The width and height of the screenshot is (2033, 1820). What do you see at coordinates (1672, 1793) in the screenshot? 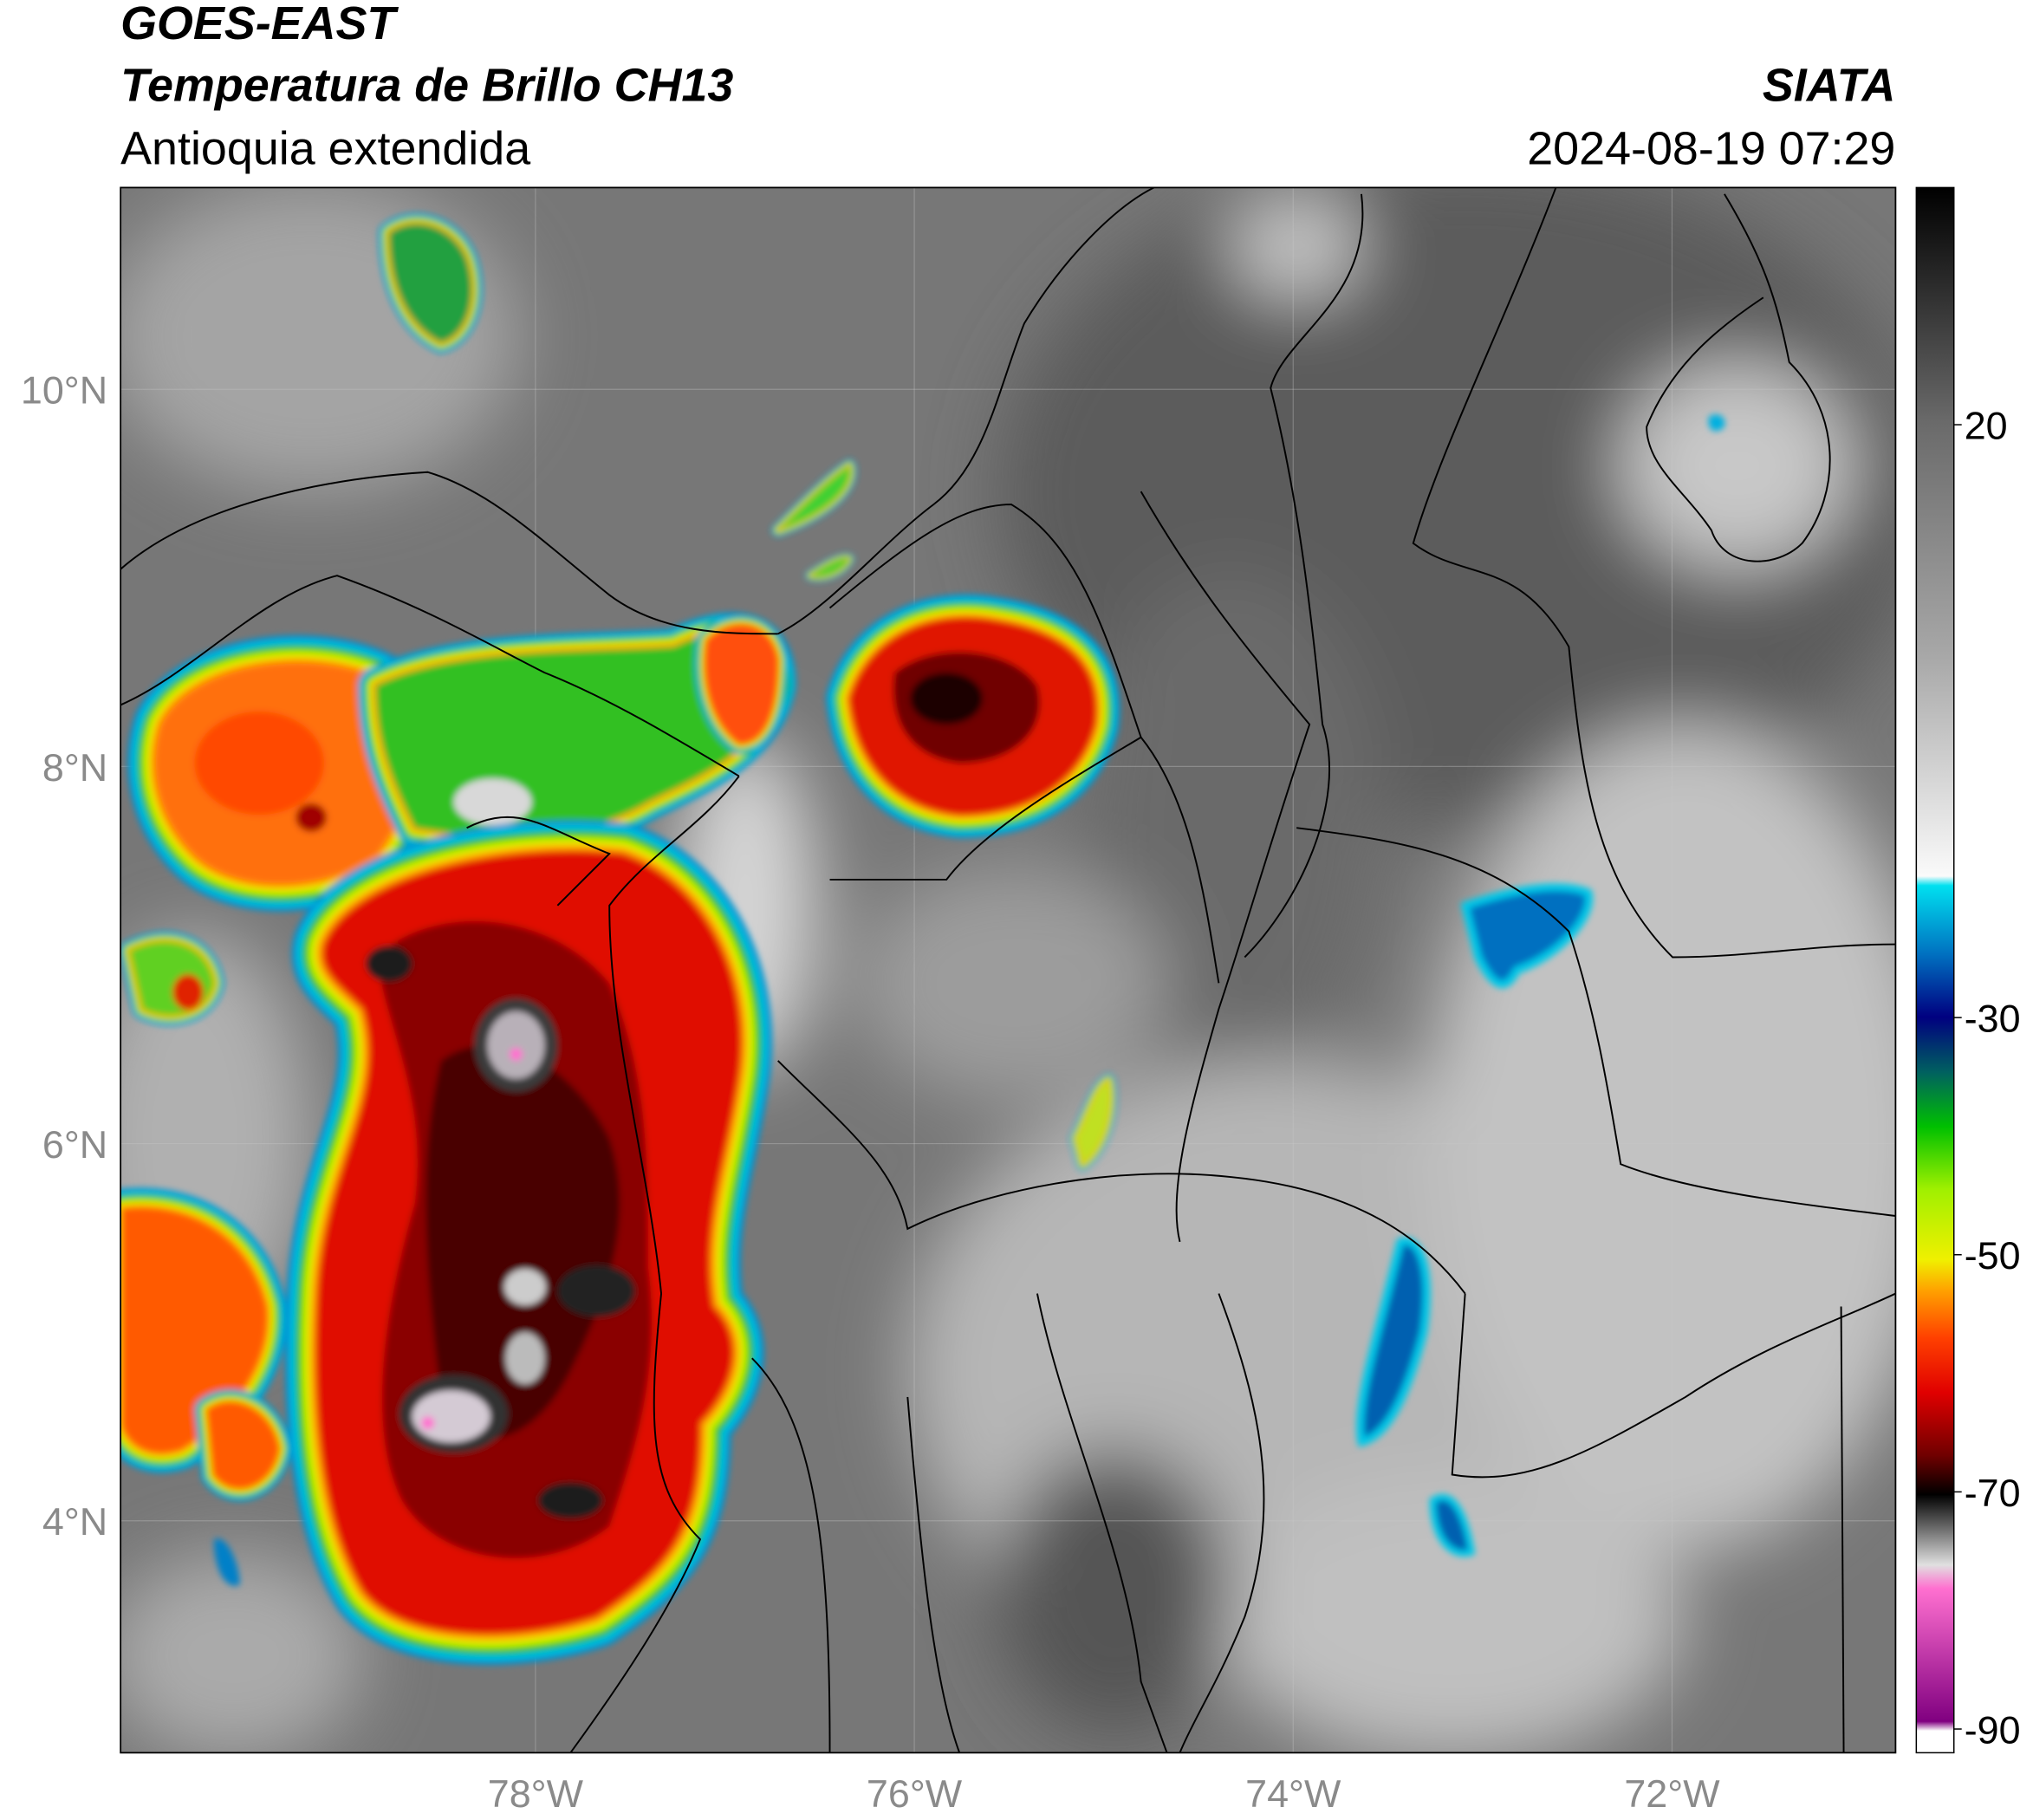
I see `x-tick-label: 72°W` at bounding box center [1672, 1793].